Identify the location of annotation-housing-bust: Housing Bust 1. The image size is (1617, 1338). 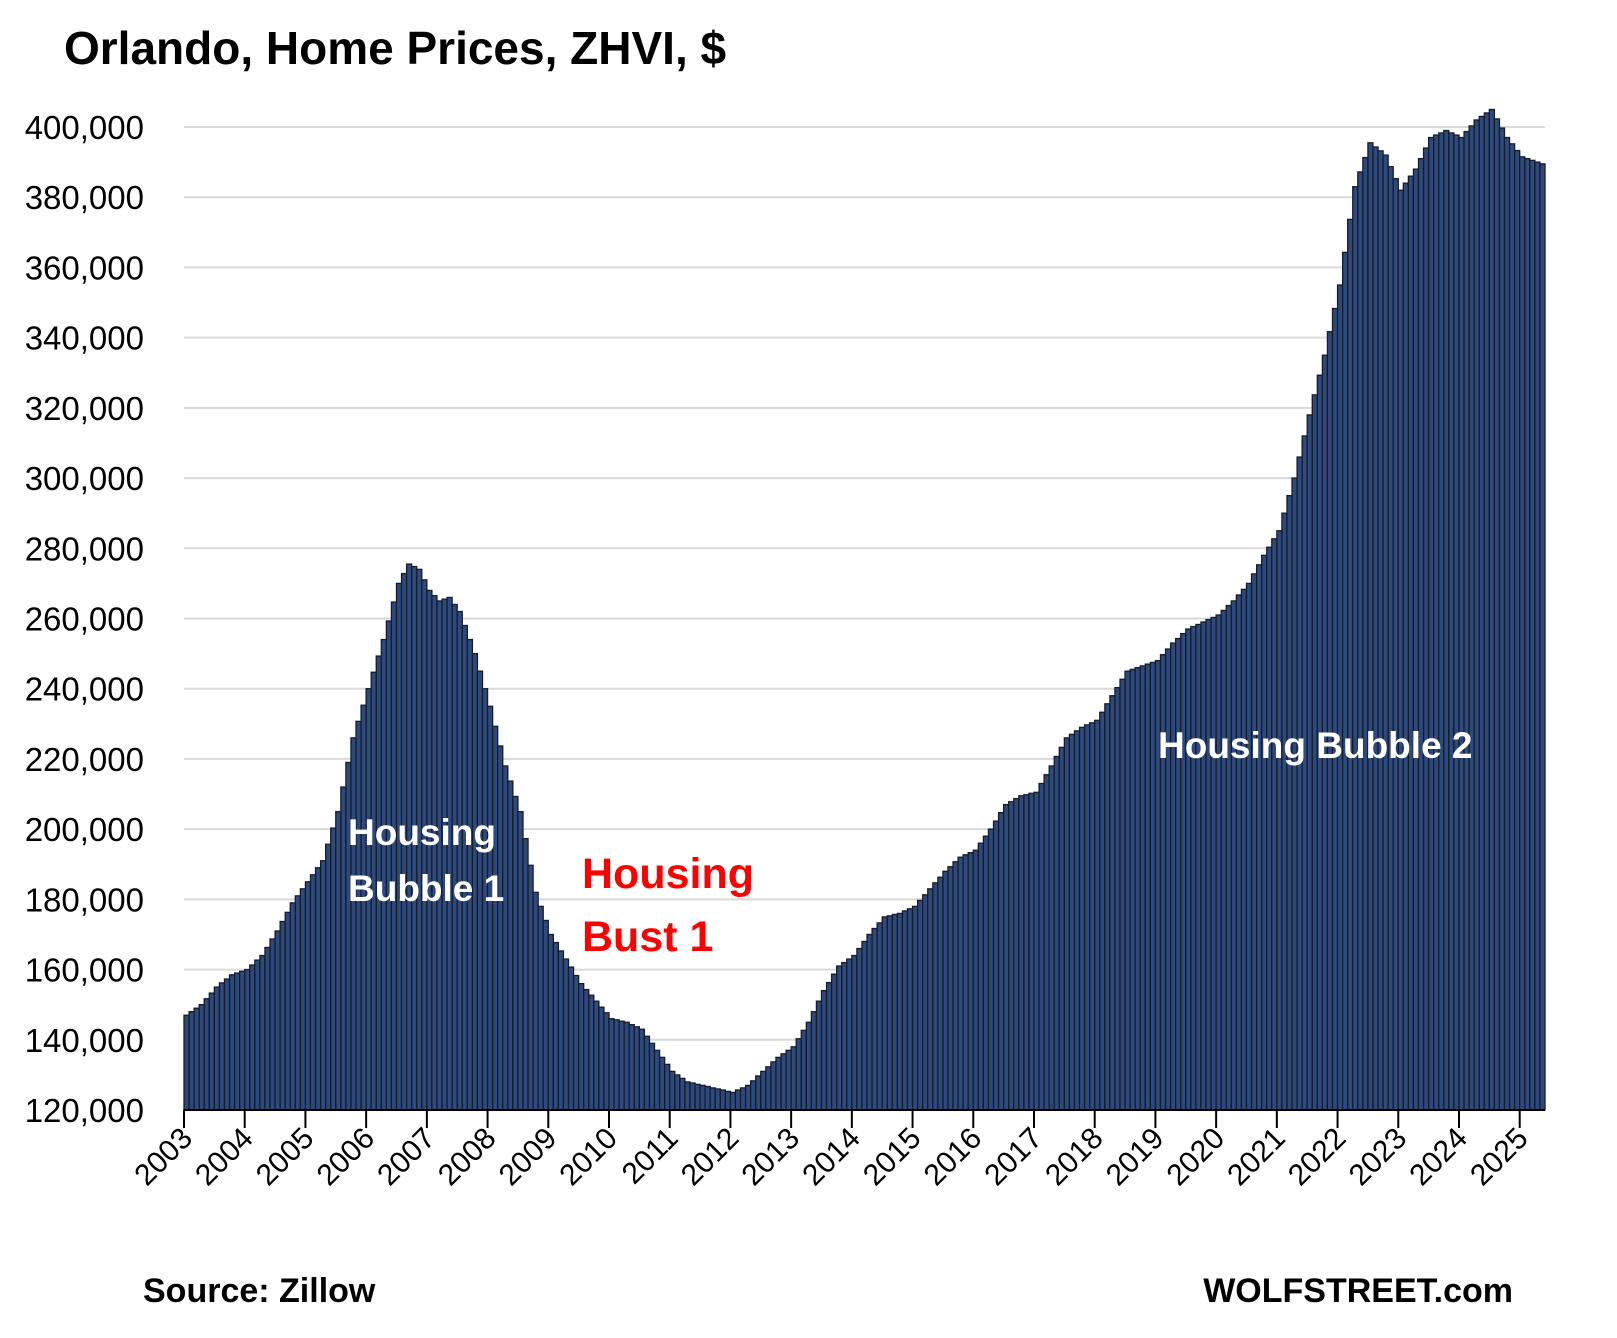
(668, 905).